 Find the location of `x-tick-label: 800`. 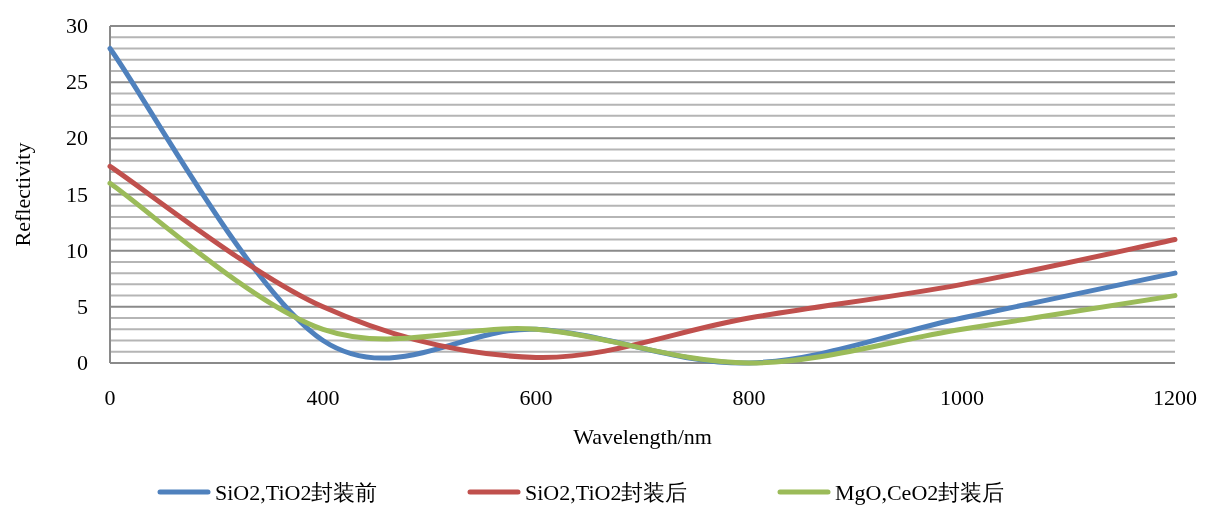

x-tick-label: 800 is located at coordinates (749, 397).